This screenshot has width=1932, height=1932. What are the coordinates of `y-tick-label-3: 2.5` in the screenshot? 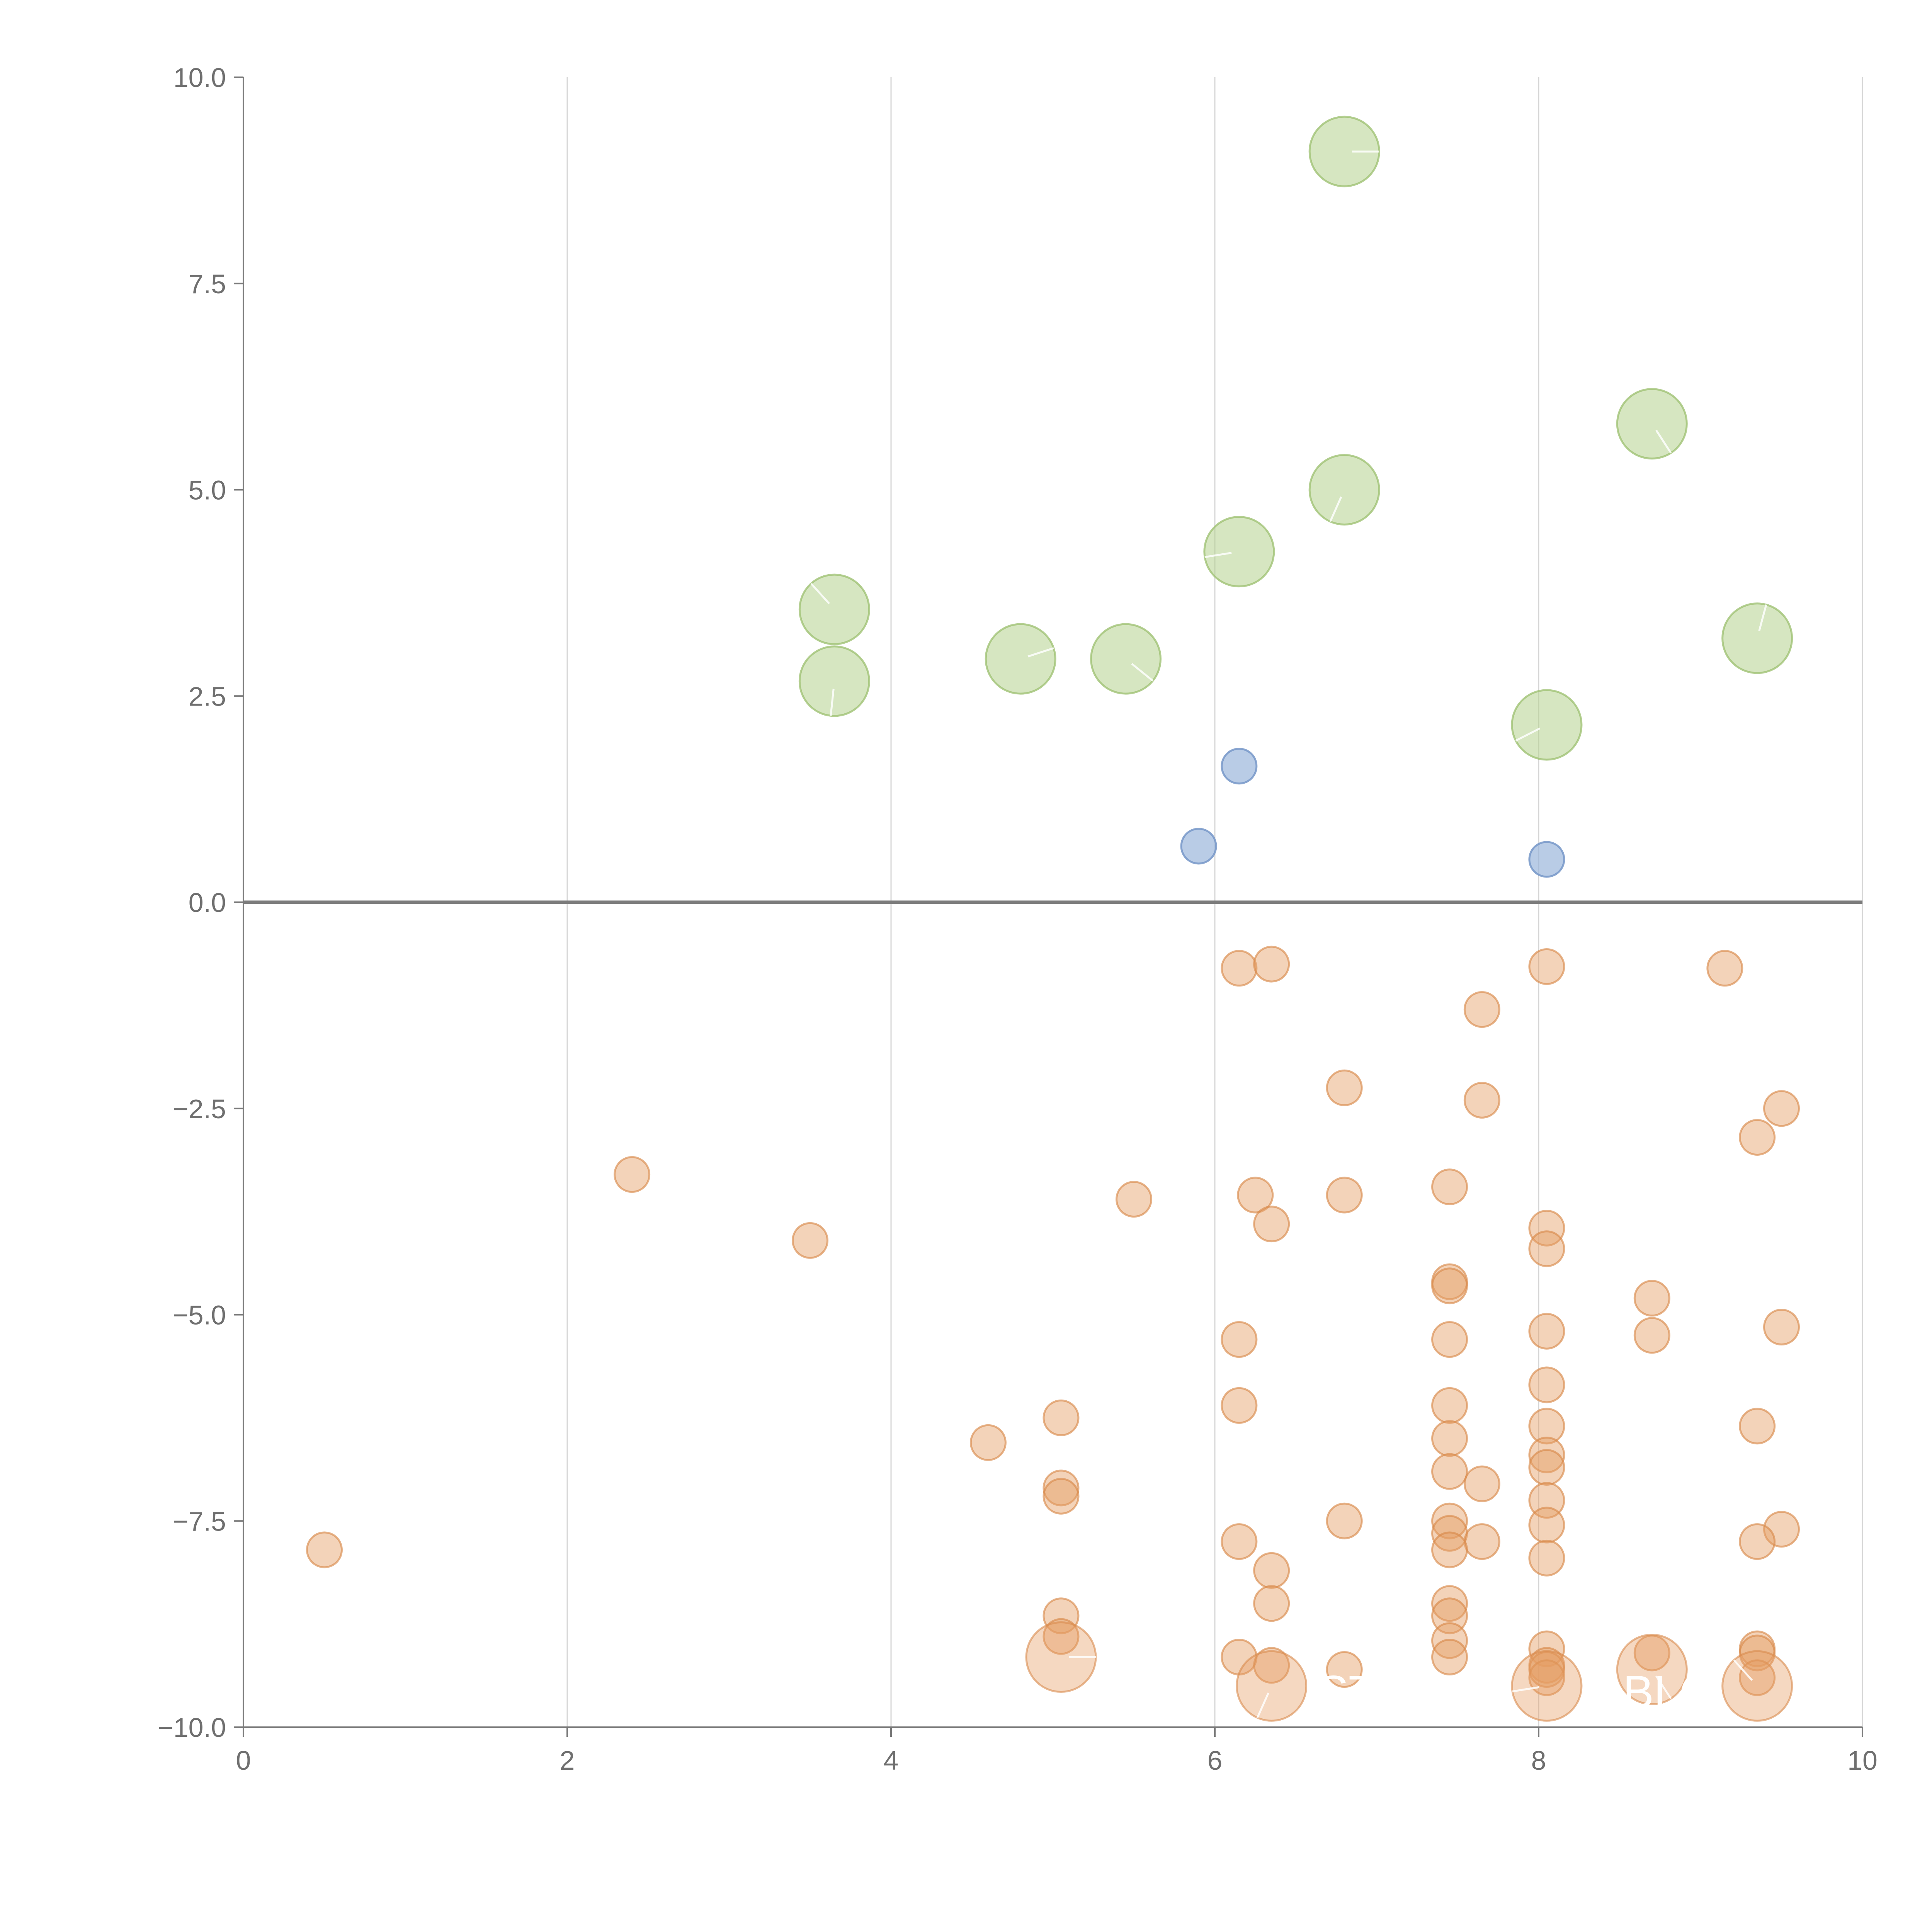 It's located at (207, 696).